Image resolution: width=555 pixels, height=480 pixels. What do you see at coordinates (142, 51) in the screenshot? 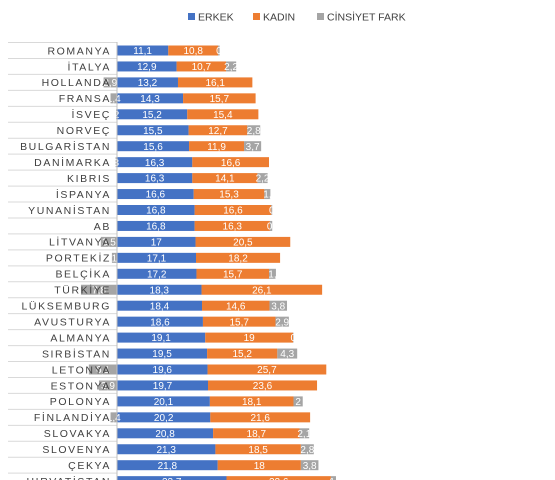
I see `data-label: 11,1` at bounding box center [142, 51].